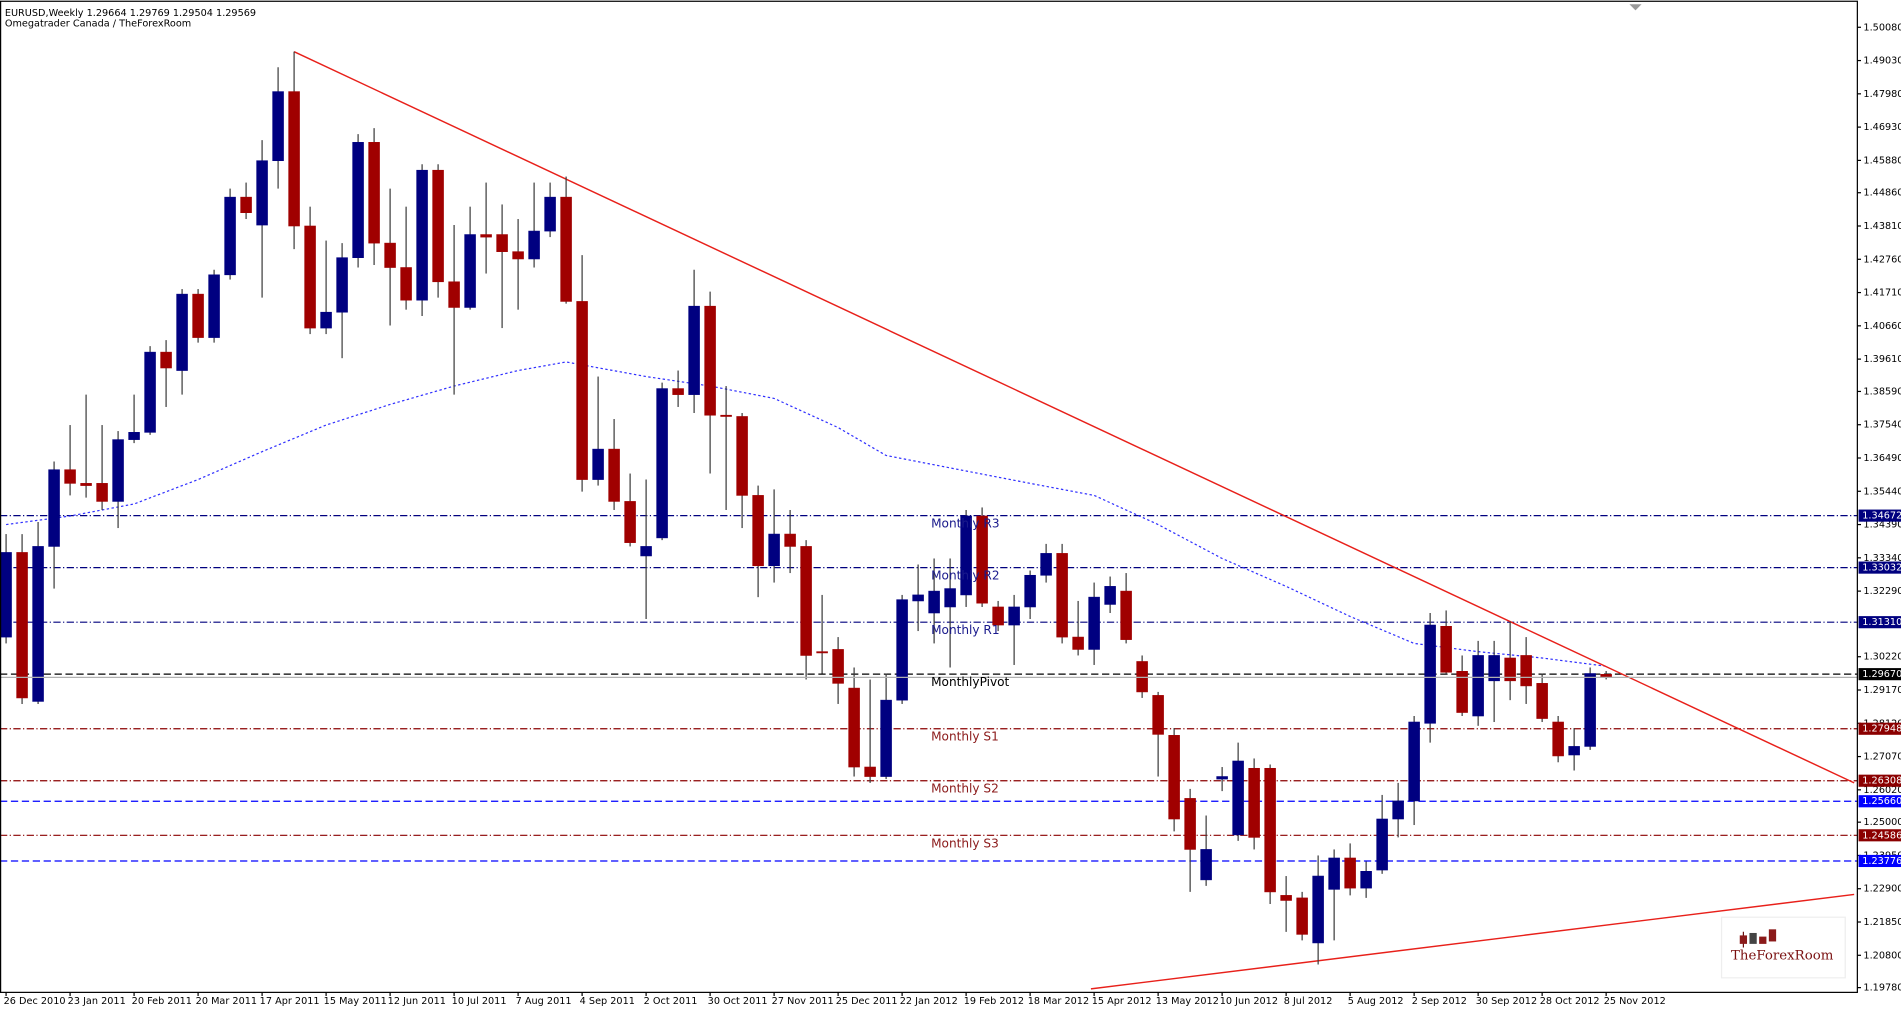 Image resolution: width=1901 pixels, height=1010 pixels. Describe the element at coordinates (1882, 193) in the screenshot. I see `y-tick-label: 1.44860` at that location.